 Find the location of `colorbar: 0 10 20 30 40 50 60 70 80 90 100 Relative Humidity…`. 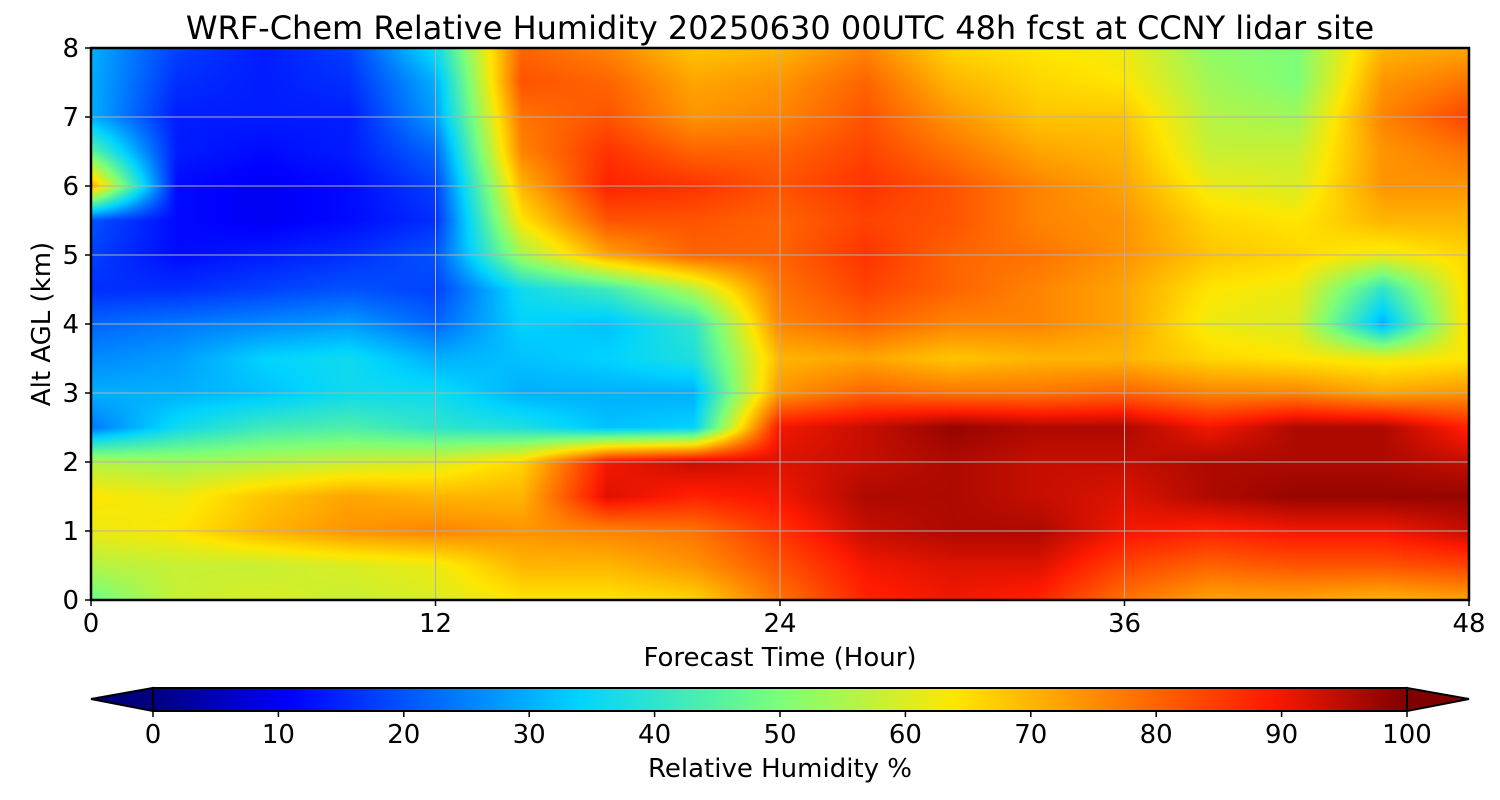

colorbar: 0 10 20 30 40 50 60 70 80 90 100 Relative Humidity… is located at coordinates (780, 735).